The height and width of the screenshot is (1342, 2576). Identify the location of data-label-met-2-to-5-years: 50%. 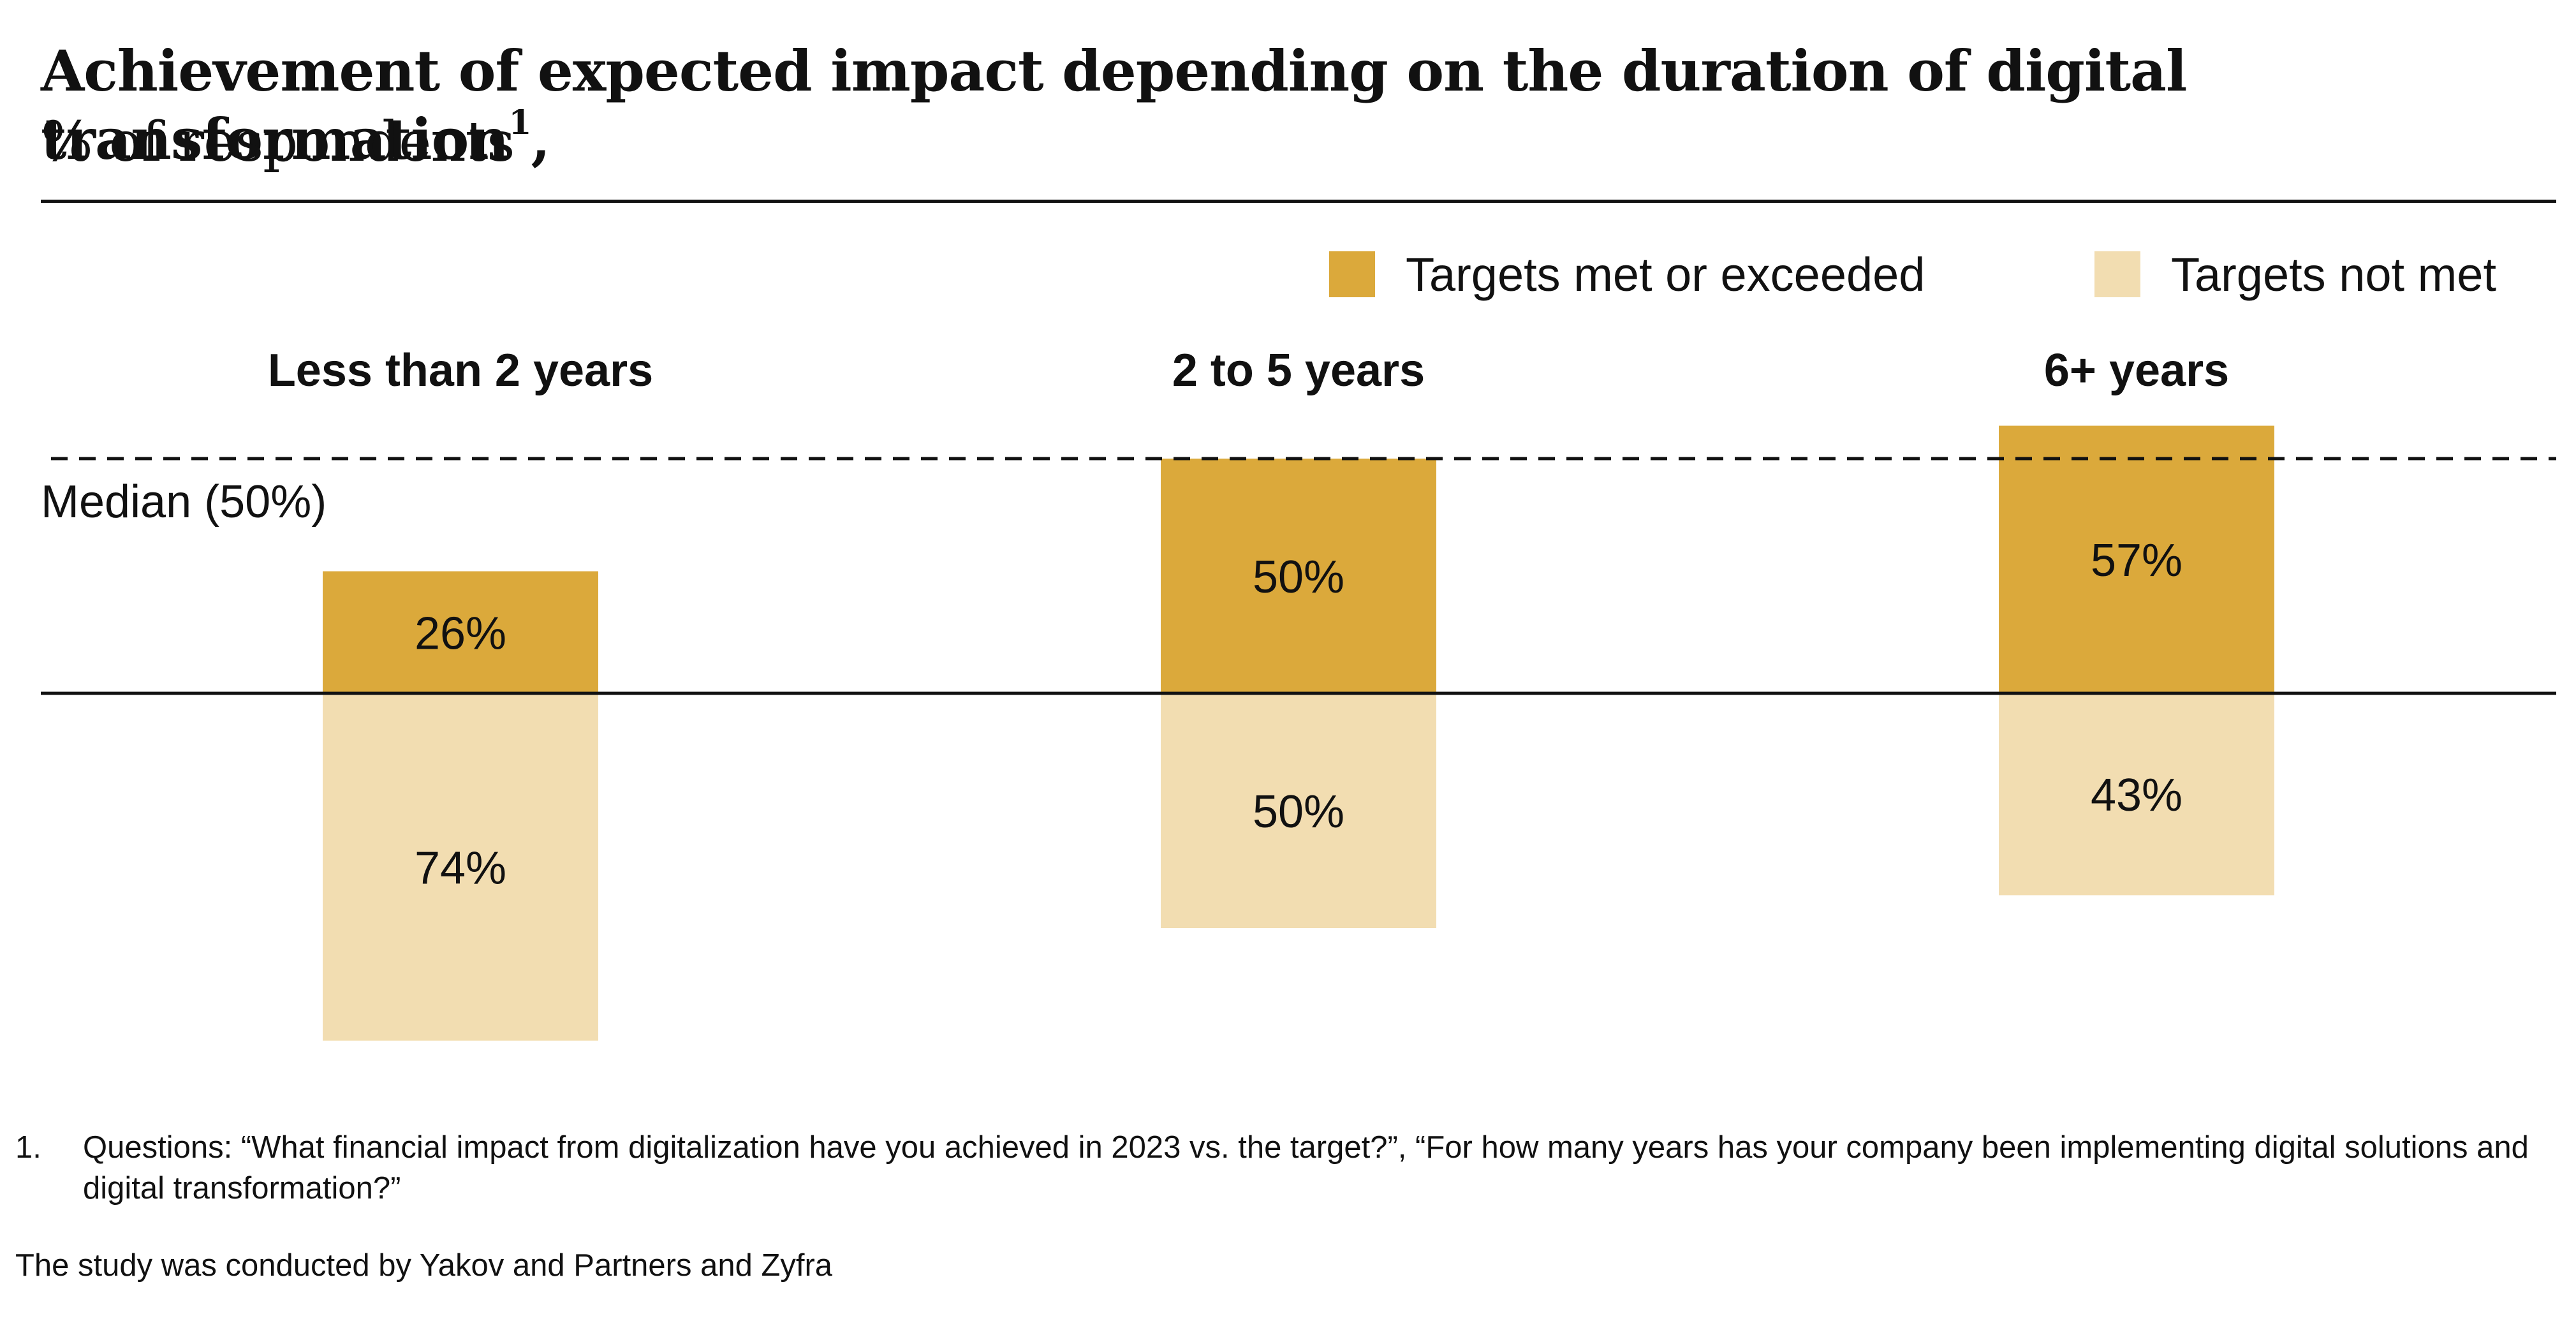
(1298, 577).